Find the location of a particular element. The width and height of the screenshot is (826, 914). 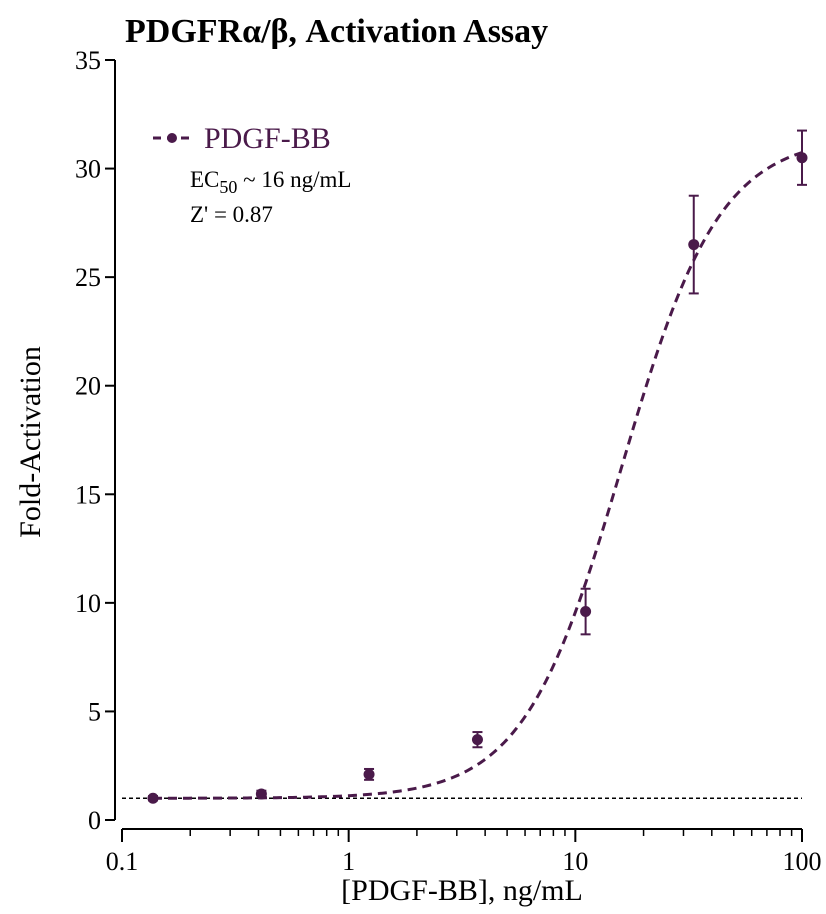

y-tick-label: 10 is located at coordinates (88, 603).